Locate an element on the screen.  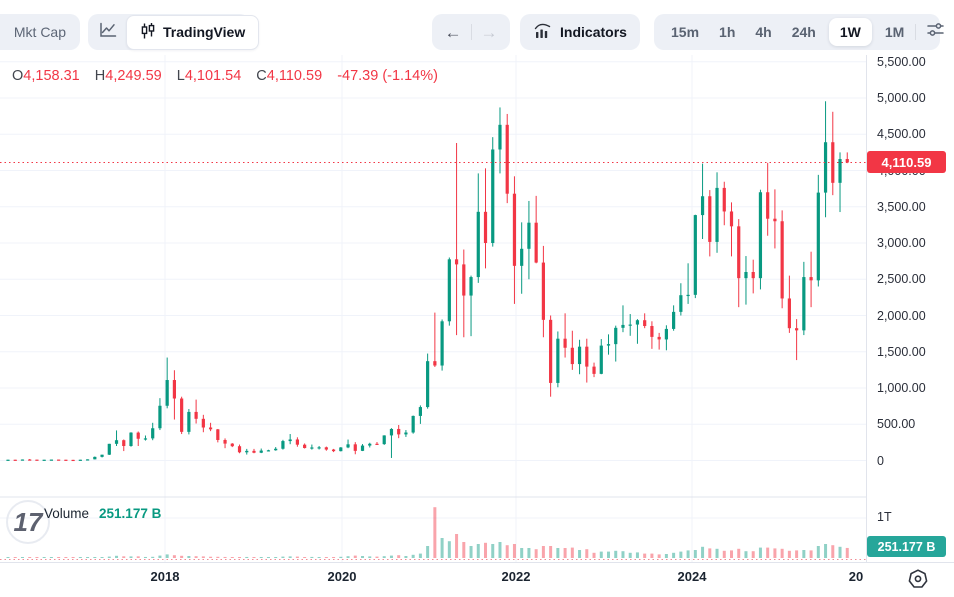
tradingview-button: TradingView is located at coordinates (193, 32).